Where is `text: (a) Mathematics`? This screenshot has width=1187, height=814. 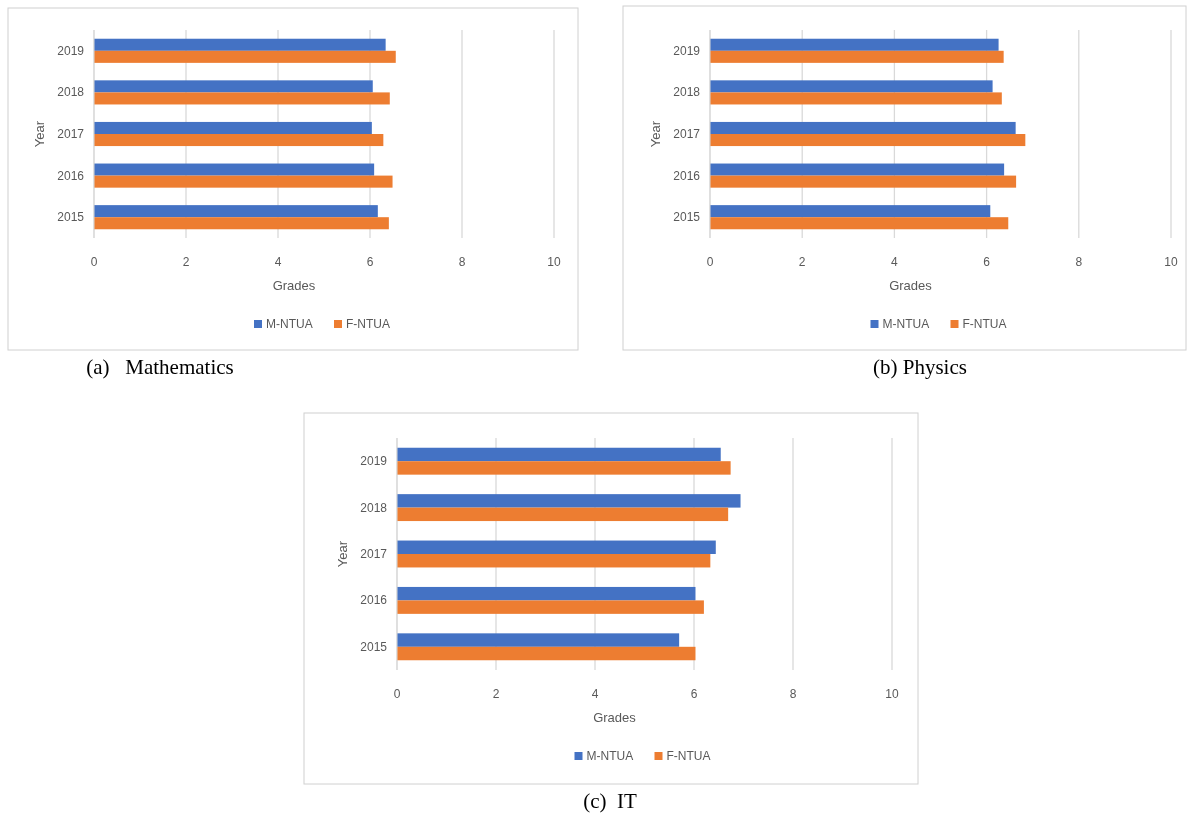
text: (a) Mathematics is located at coordinates (160, 367).